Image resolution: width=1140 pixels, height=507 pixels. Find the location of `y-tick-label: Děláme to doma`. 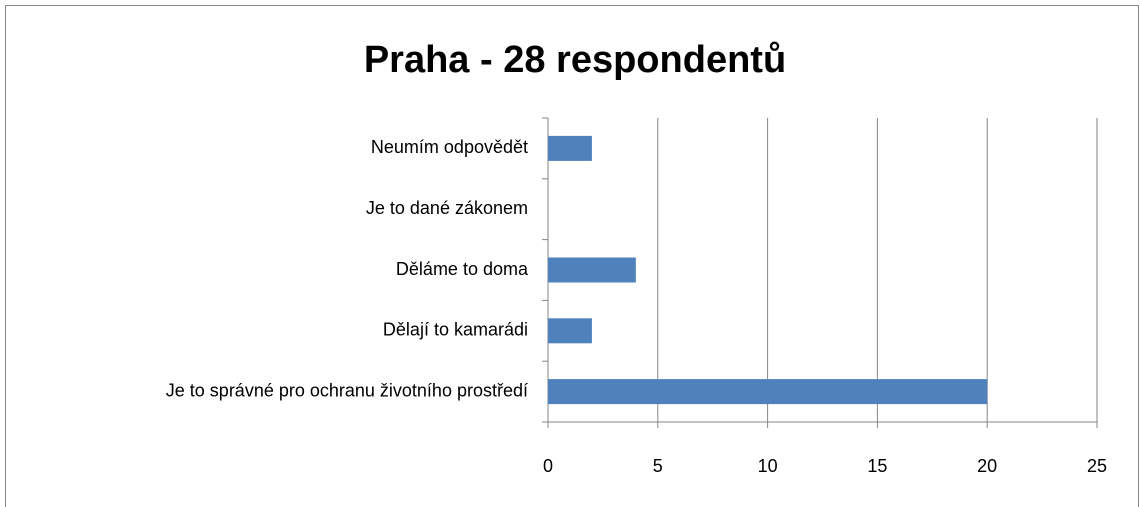

y-tick-label: Děláme to doma is located at coordinates (462, 269).